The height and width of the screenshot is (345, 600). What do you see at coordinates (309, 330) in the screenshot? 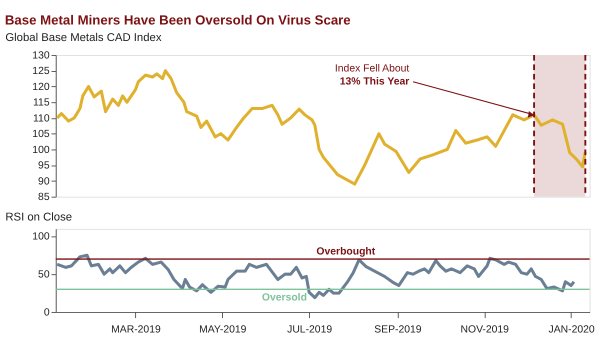
I see `x-tick-label: JUL-2019` at bounding box center [309, 330].